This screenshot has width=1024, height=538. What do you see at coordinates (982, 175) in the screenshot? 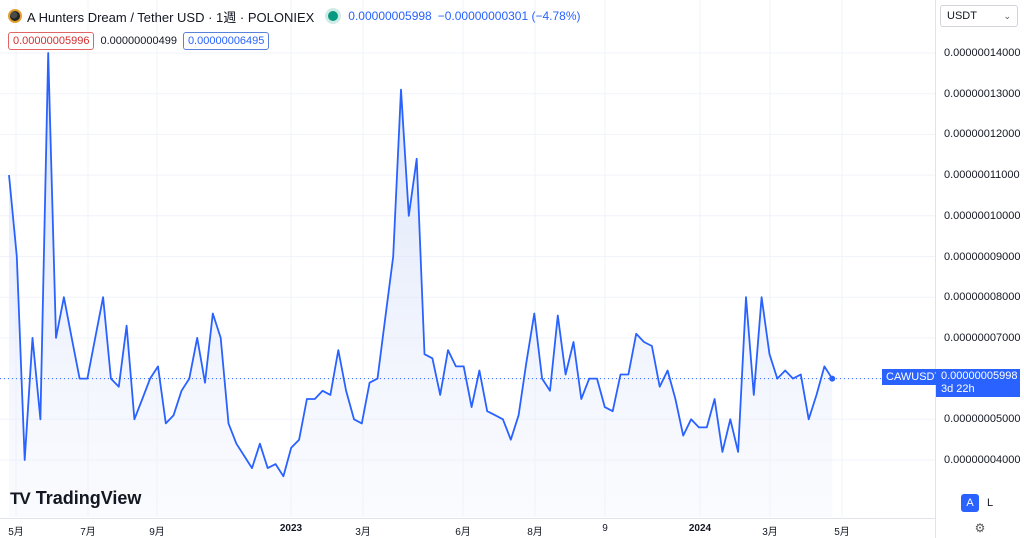
I see `price-axis-label: 0.00000011000` at bounding box center [982, 175].